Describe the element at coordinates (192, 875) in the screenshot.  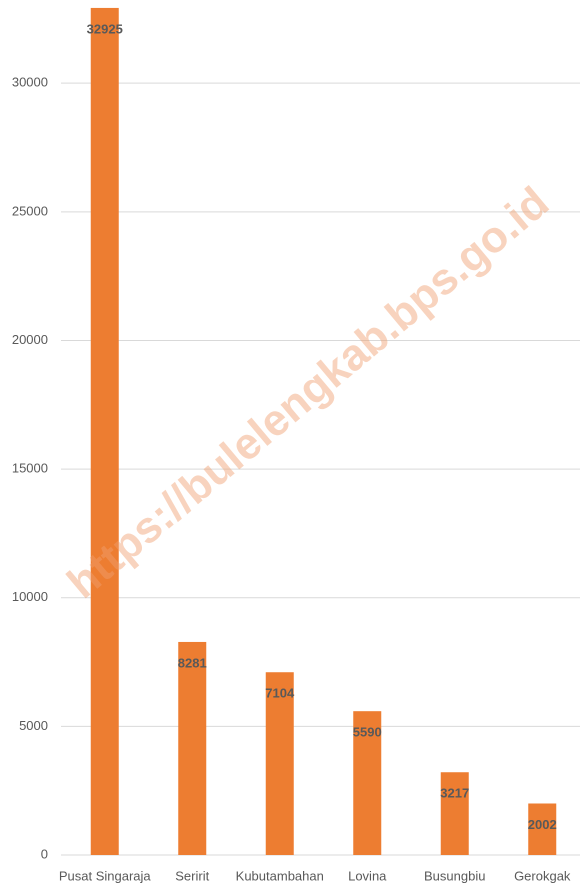
I see `x-tick-label: Seririt` at that location.